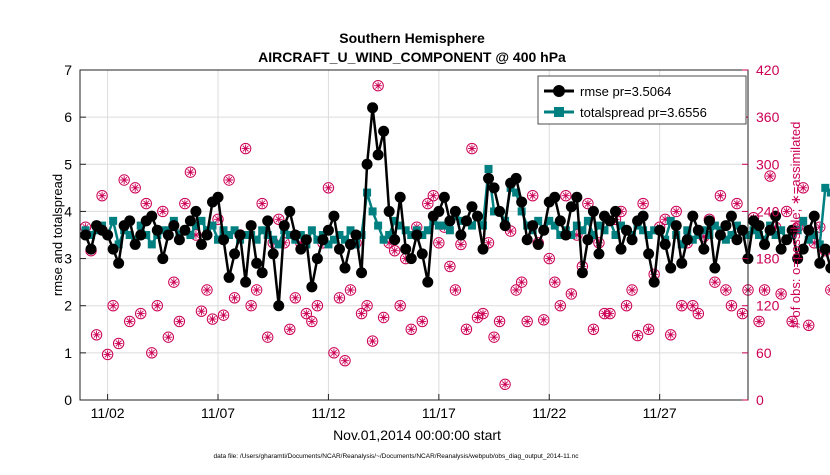 The height and width of the screenshot is (475, 830). What do you see at coordinates (417, 435) in the screenshot?
I see `x-axis-label: Nov.01,2014 00:00:00 start` at bounding box center [417, 435].